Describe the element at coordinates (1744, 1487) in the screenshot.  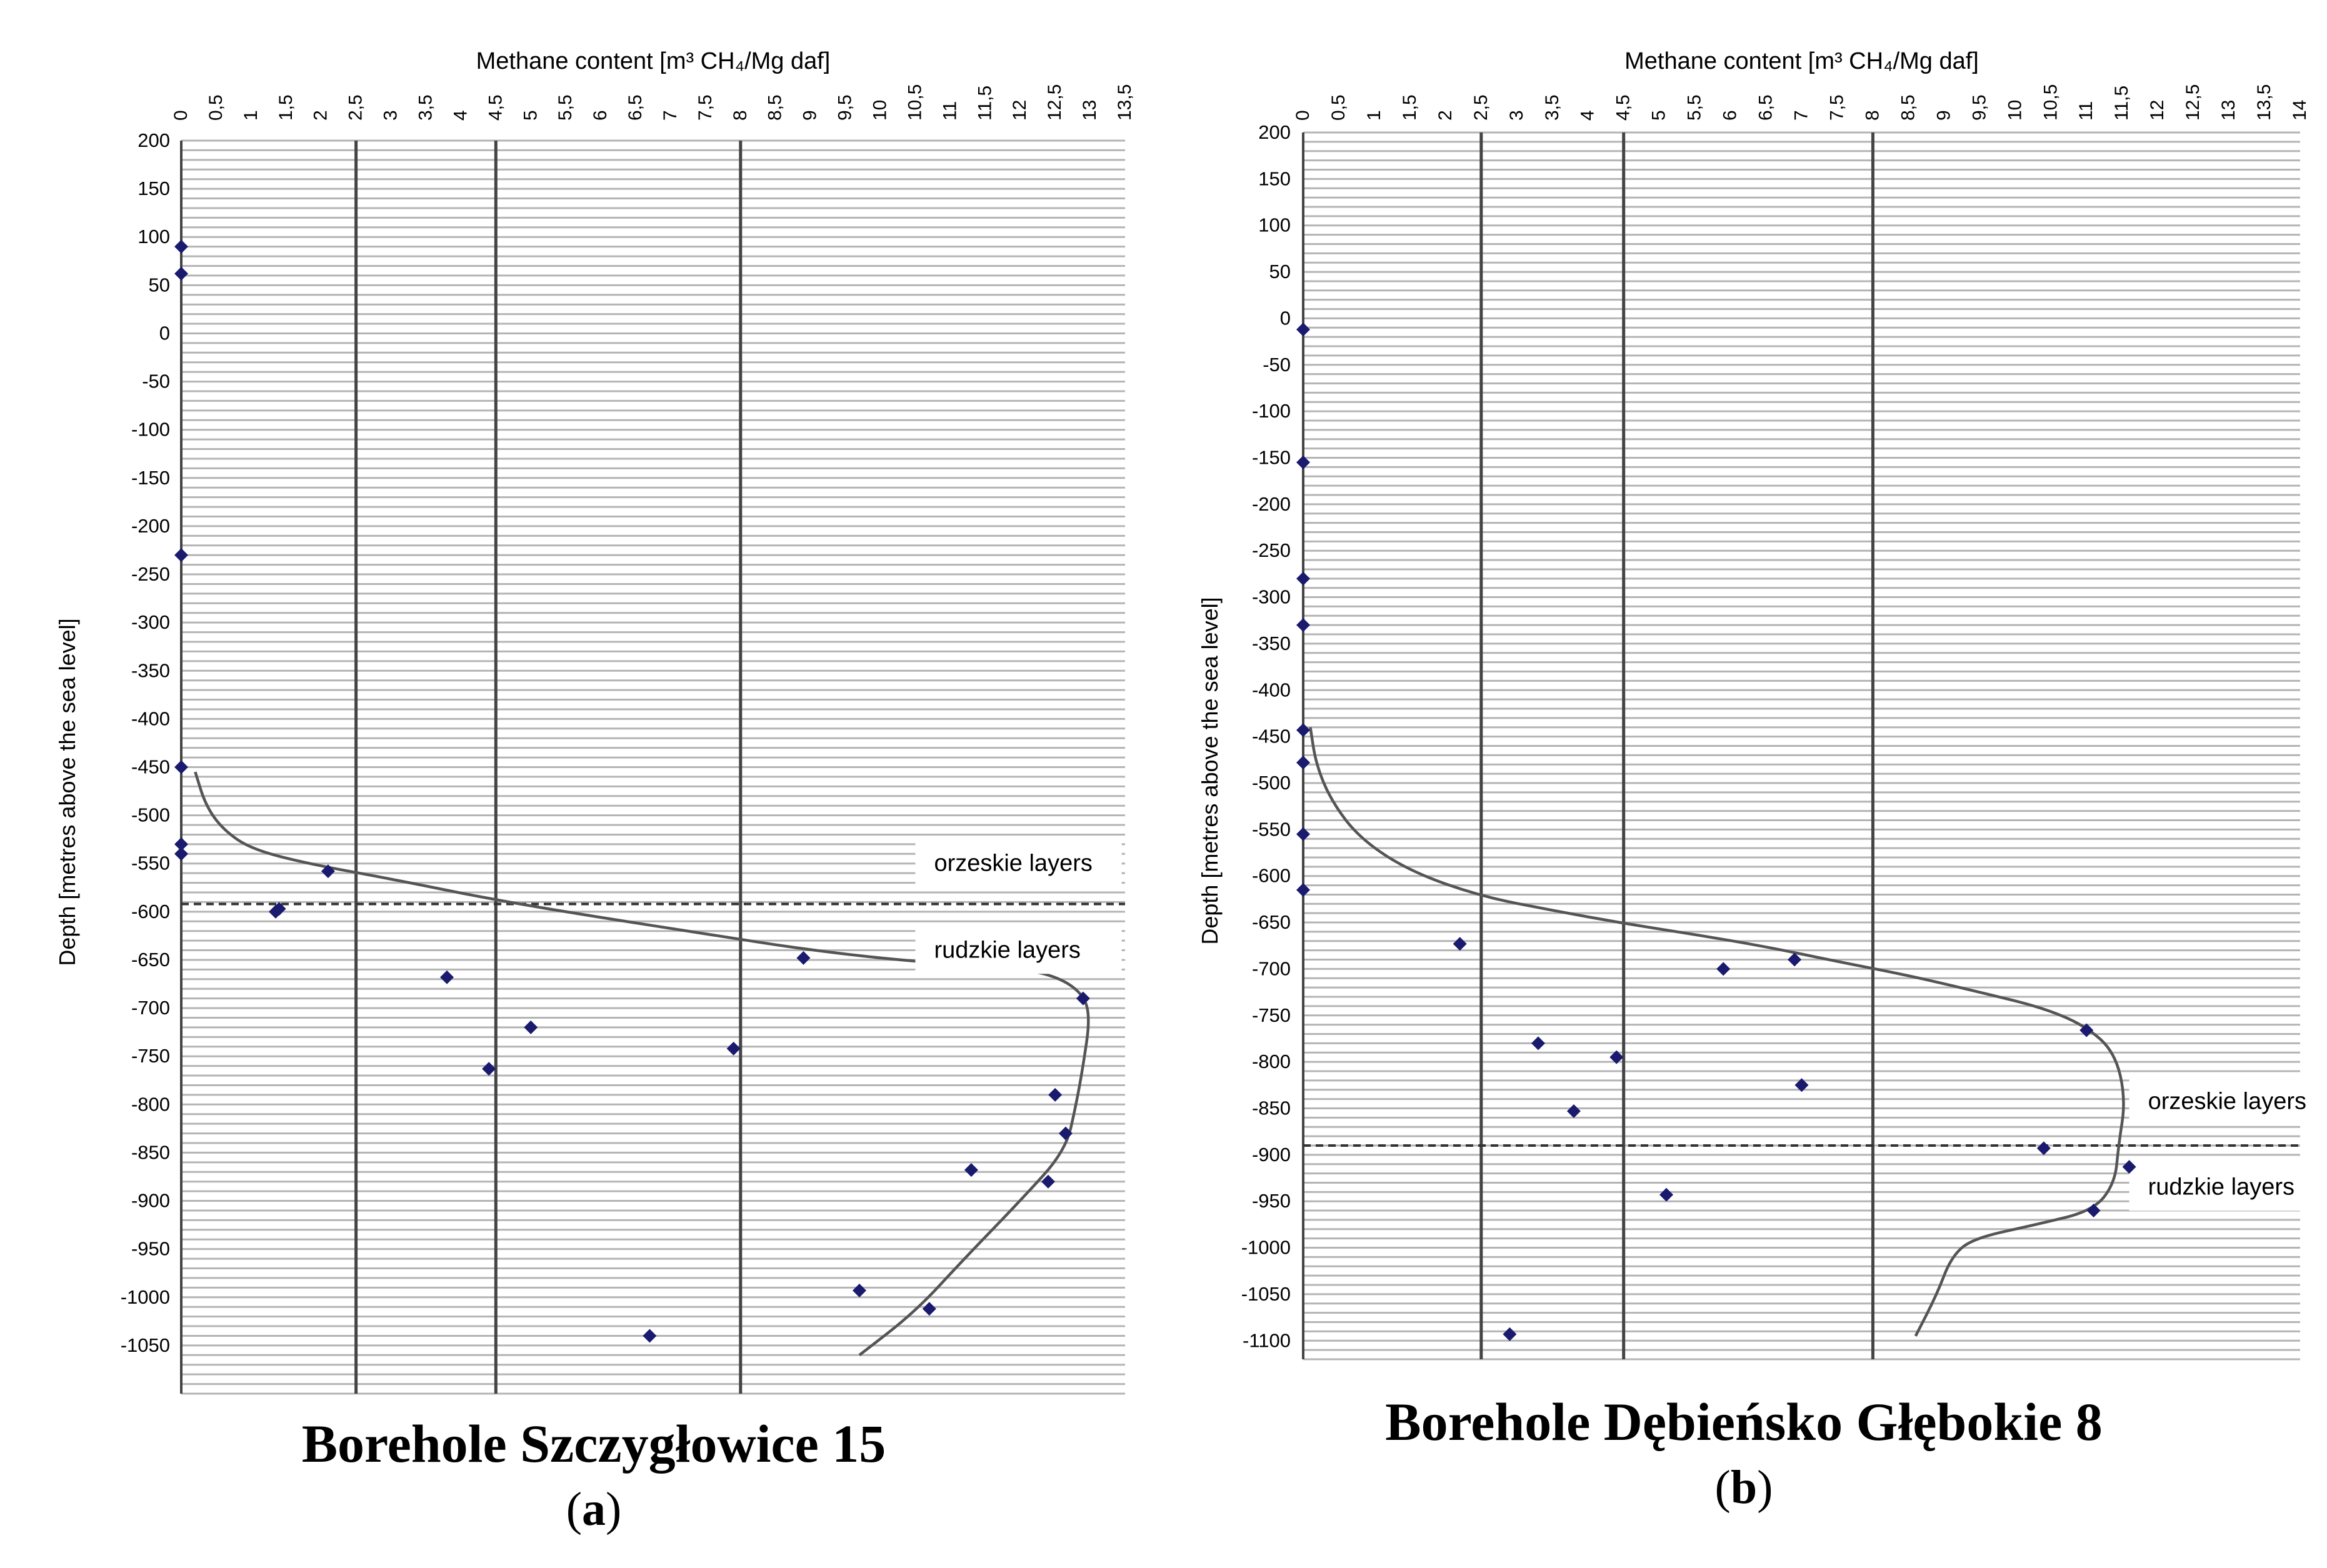
I see `panel-b-caption-label: b` at that location.